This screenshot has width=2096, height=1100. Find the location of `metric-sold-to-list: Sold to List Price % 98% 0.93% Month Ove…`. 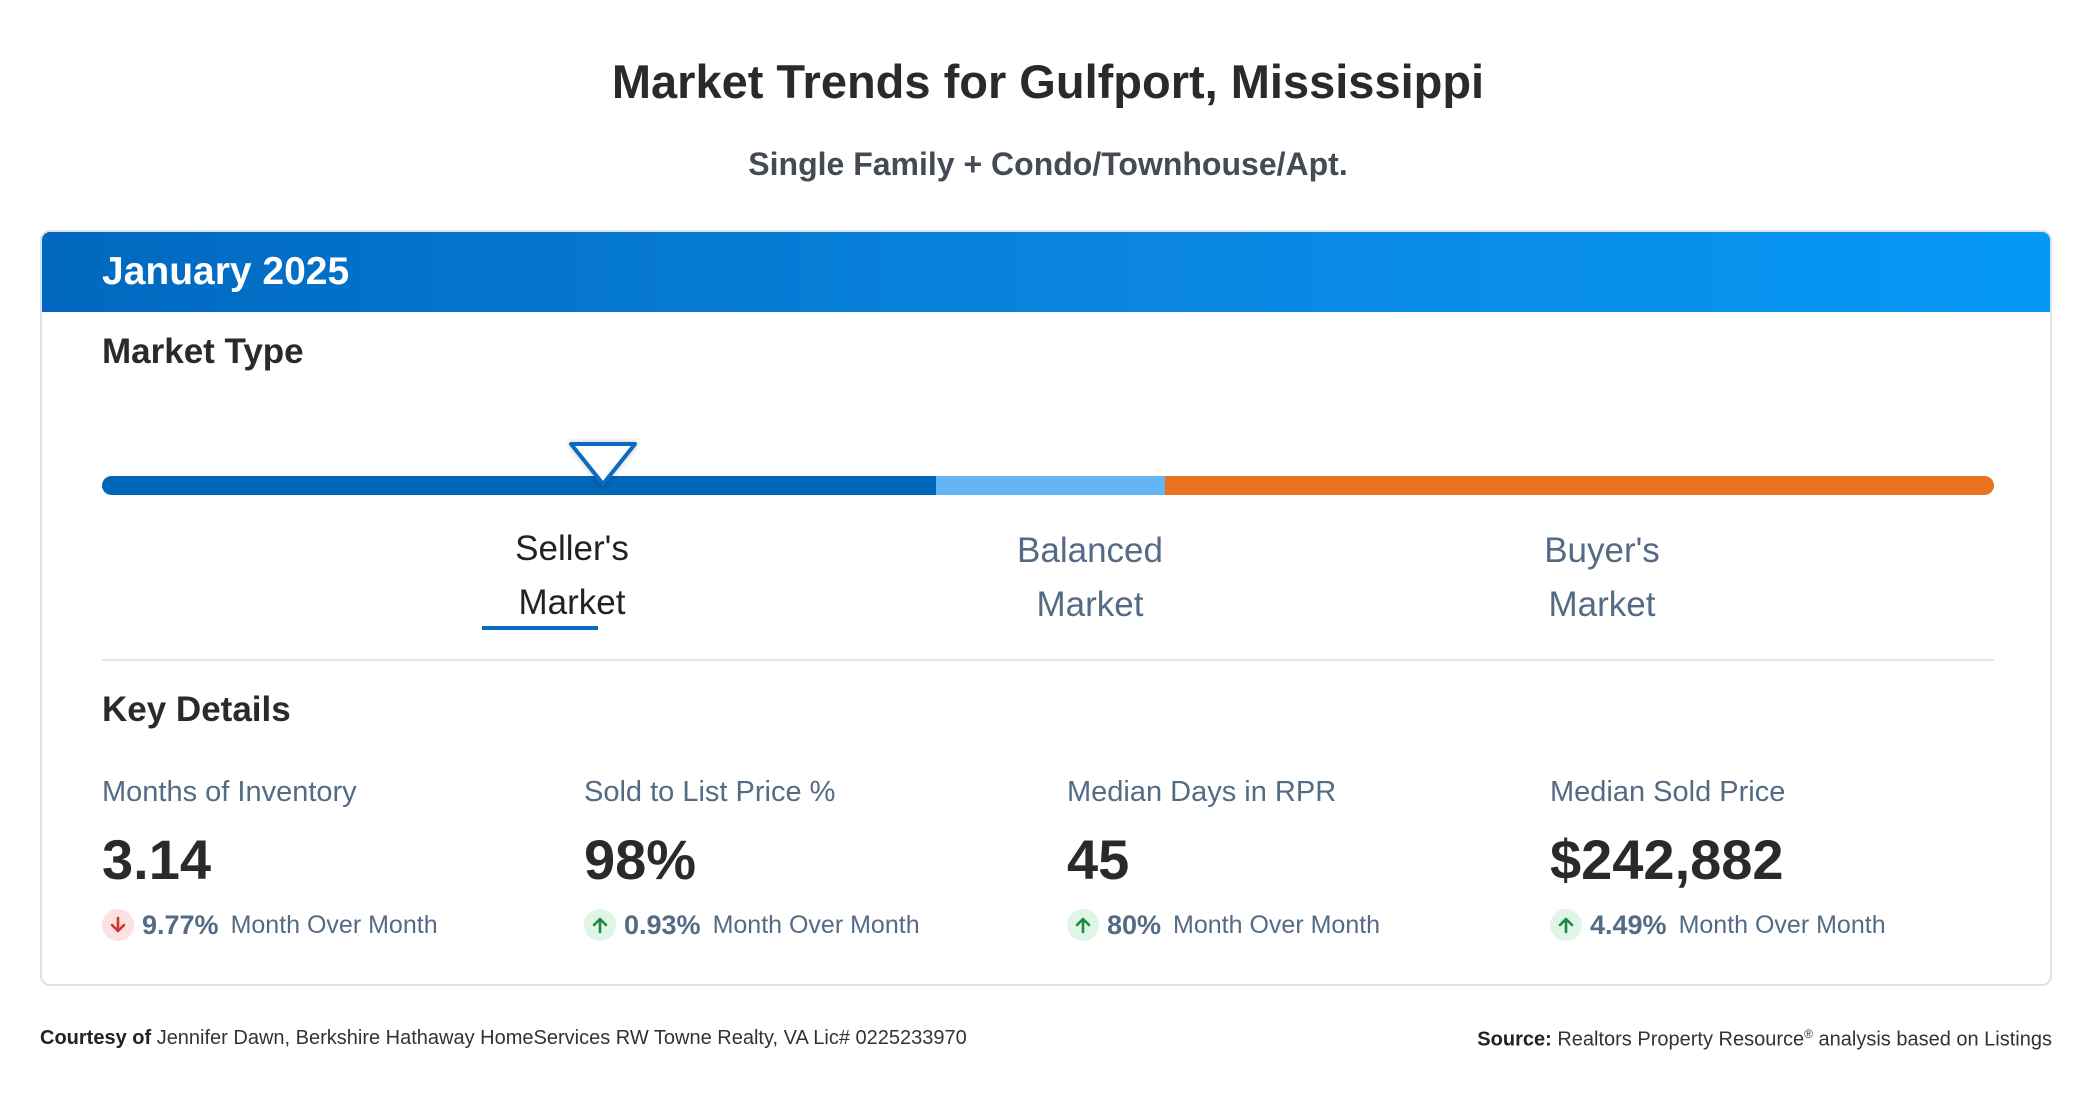

metric-sold-to-list: Sold to List Price % 98% 0.93% Month Ove… is located at coordinates (824, 857).